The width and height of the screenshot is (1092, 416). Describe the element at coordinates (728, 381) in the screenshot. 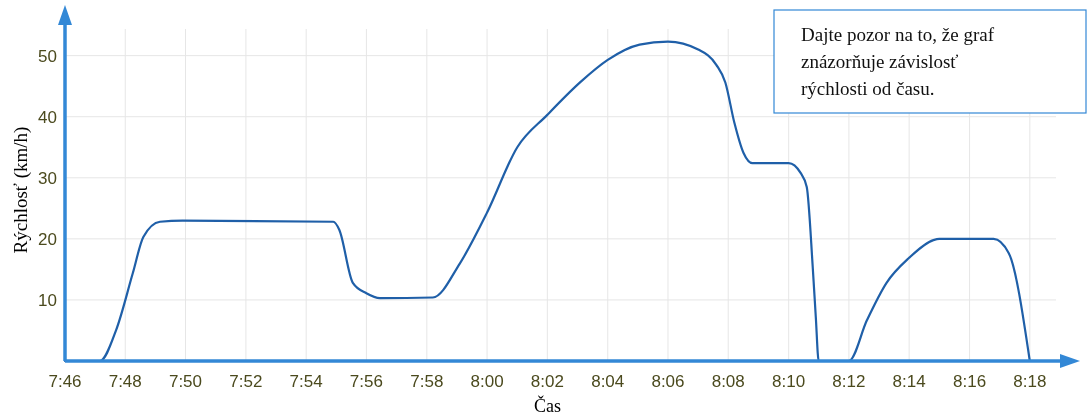

I see `x-tick-label: 8:08` at that location.